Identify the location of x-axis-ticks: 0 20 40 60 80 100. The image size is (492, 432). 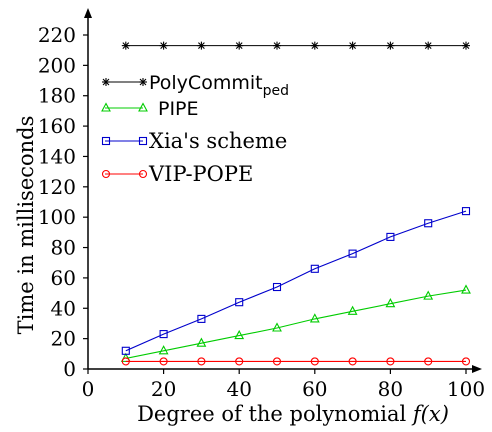
(283, 385).